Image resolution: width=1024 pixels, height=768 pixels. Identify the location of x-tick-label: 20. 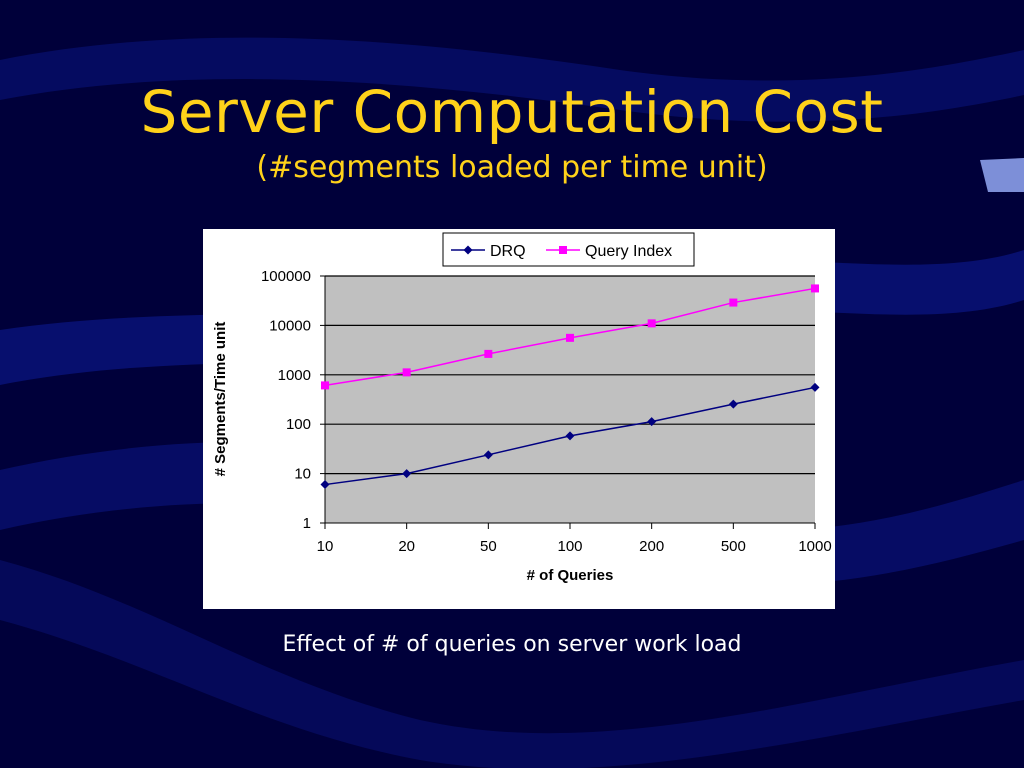
(406, 546).